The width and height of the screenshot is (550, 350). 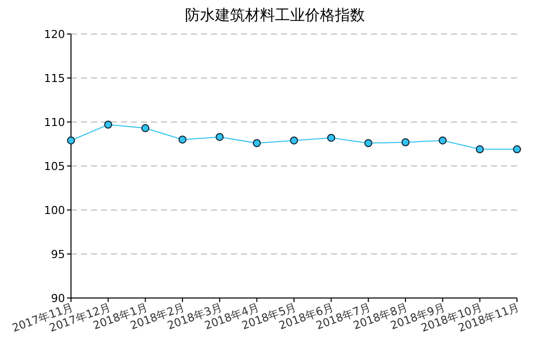 I want to click on y-tick-label: 95, so click(x=58, y=254).